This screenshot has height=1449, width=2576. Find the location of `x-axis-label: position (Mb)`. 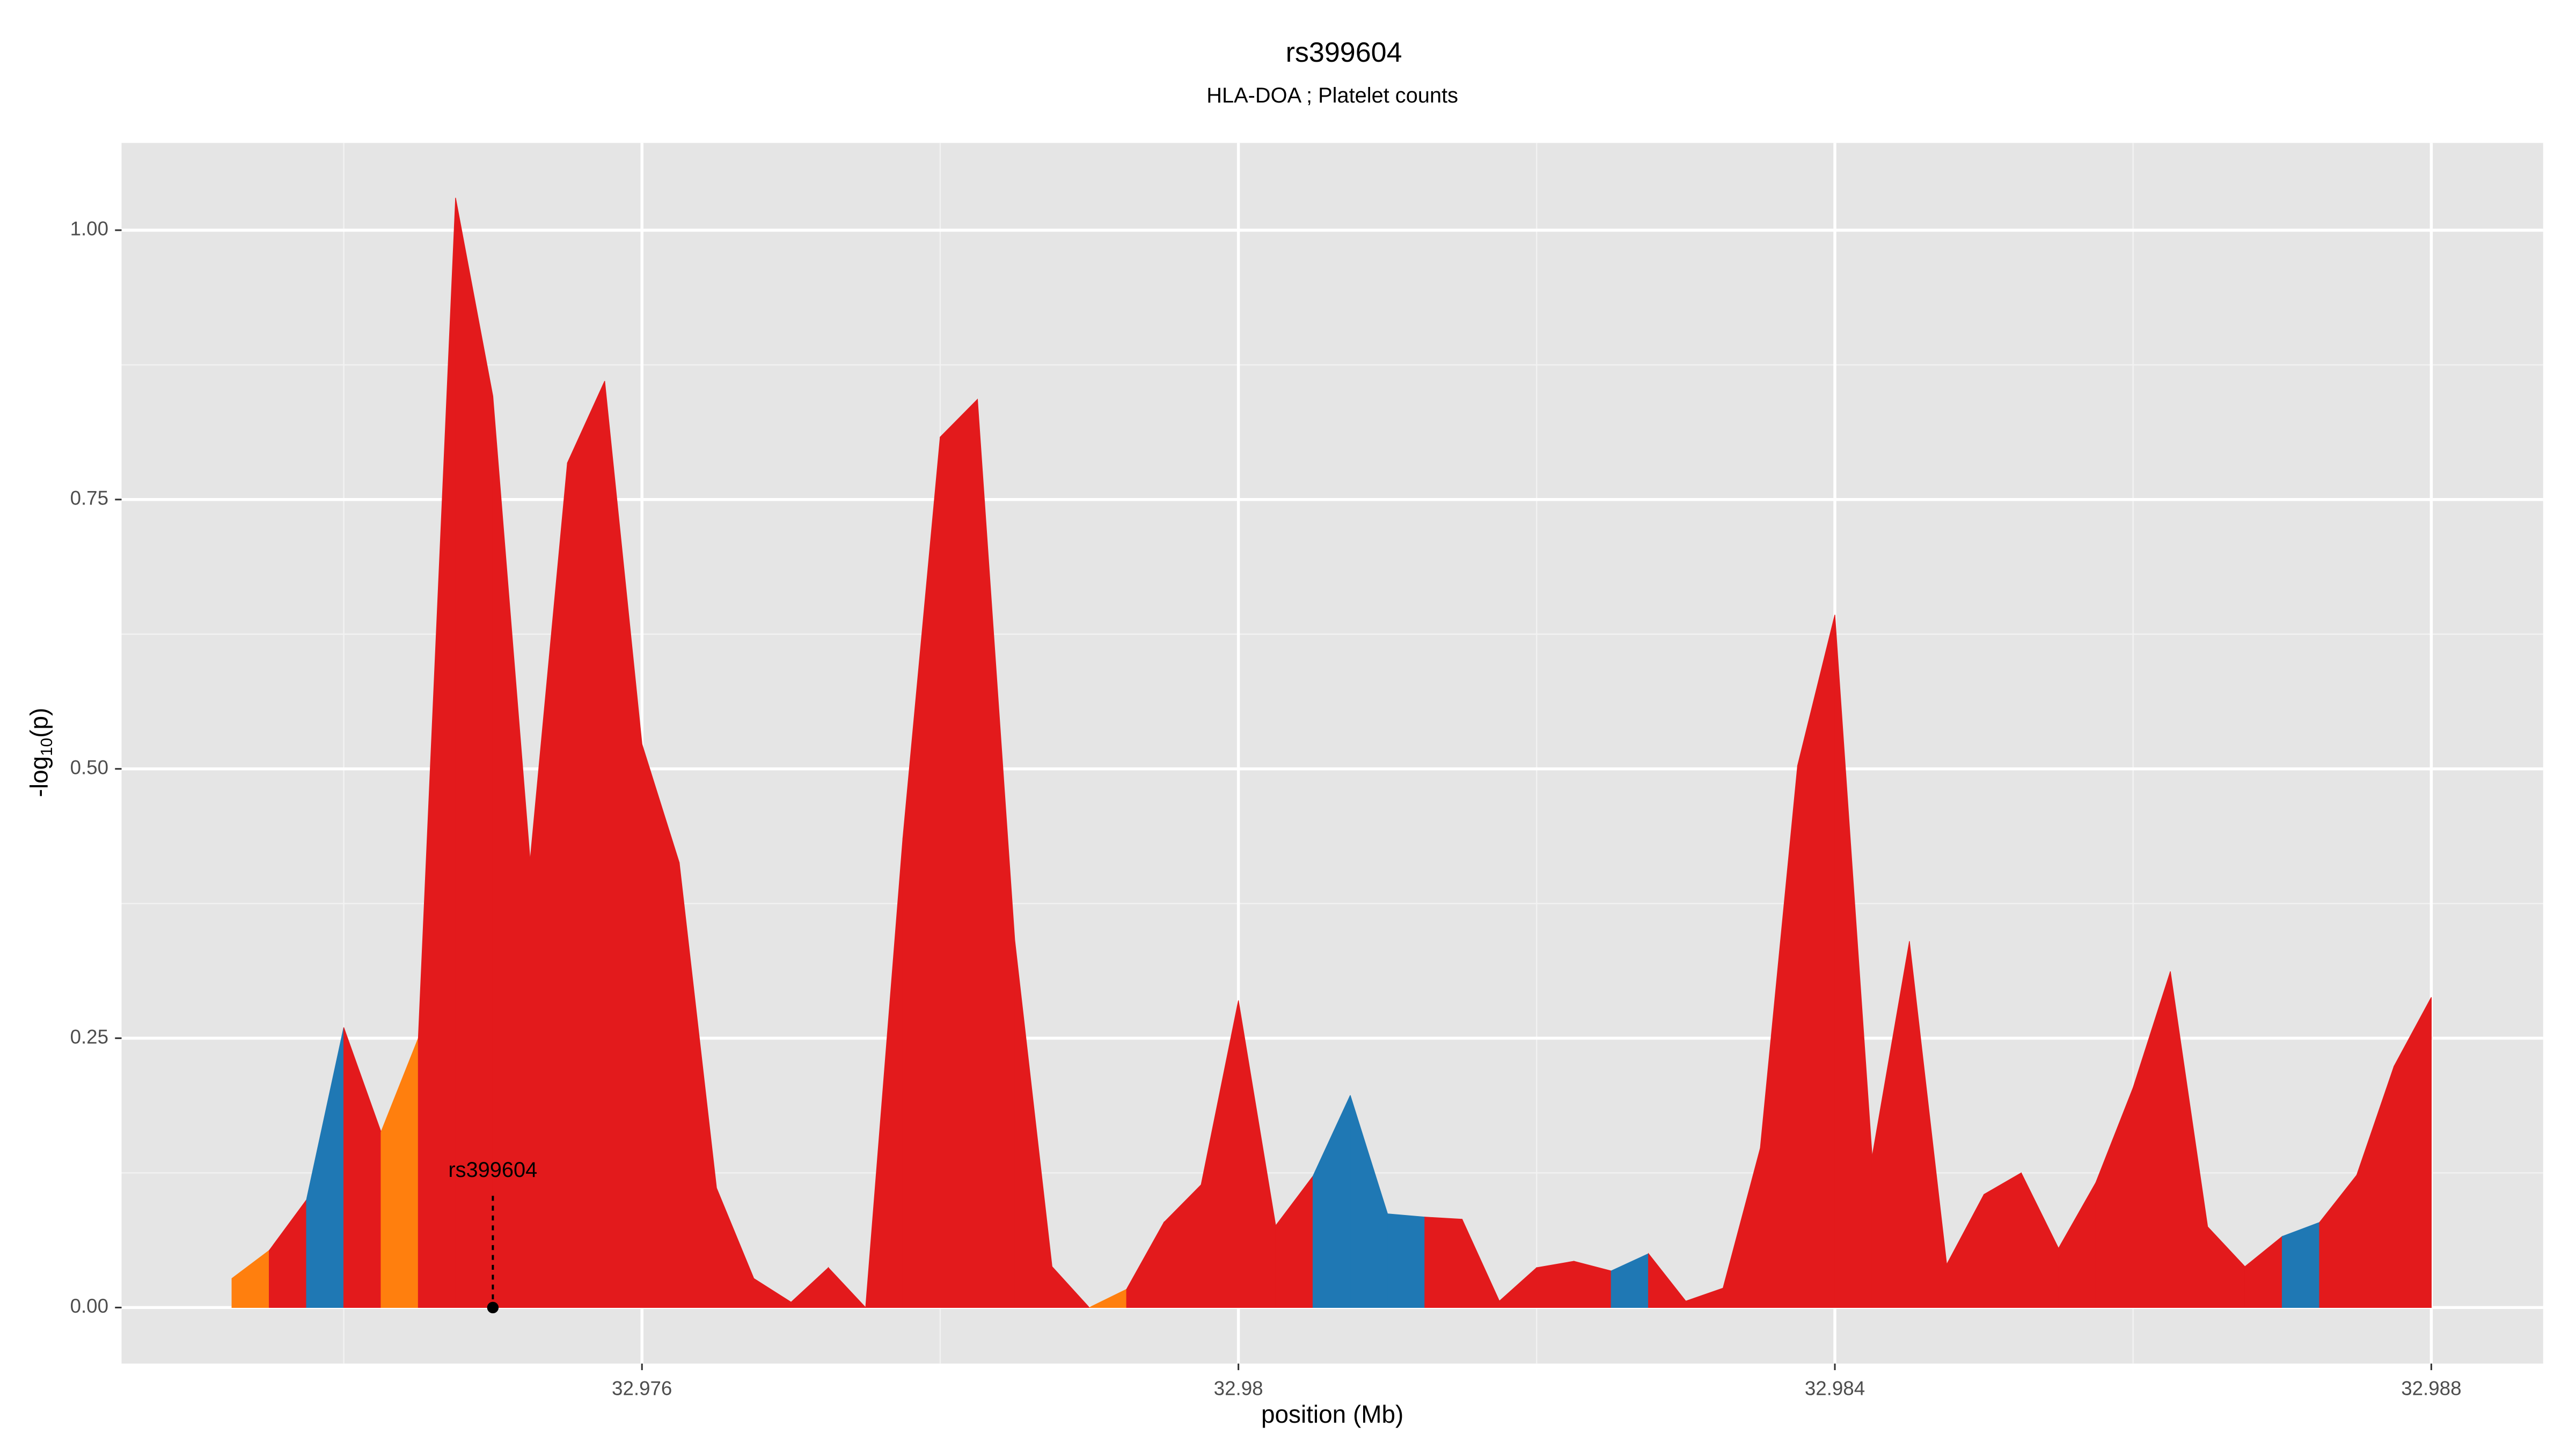

x-axis-label: position (Mb) is located at coordinates (1332, 1414).